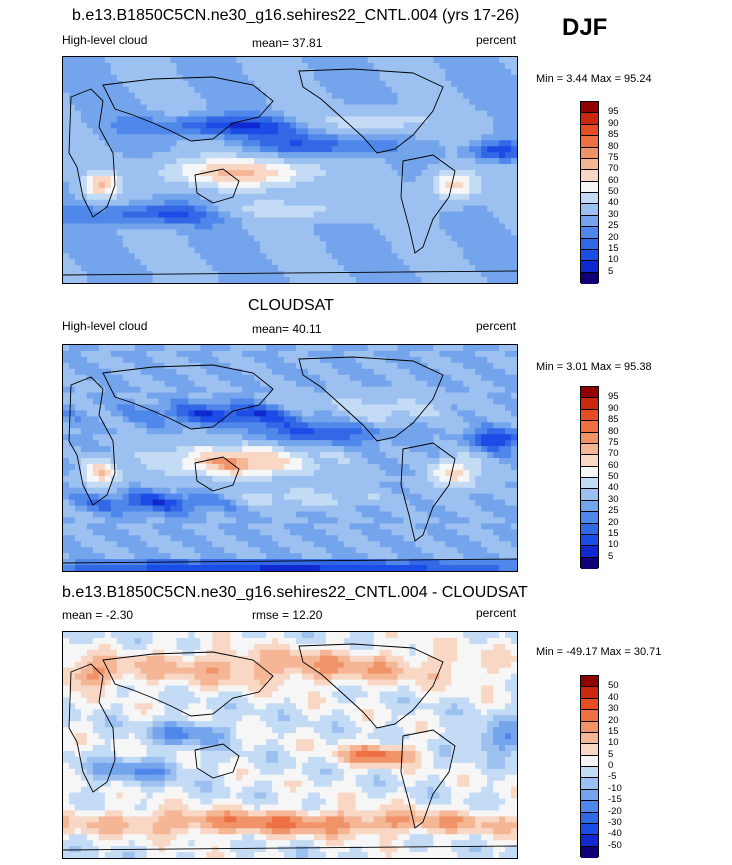 The width and height of the screenshot is (732, 865). I want to click on coastline, so click(188, 109).